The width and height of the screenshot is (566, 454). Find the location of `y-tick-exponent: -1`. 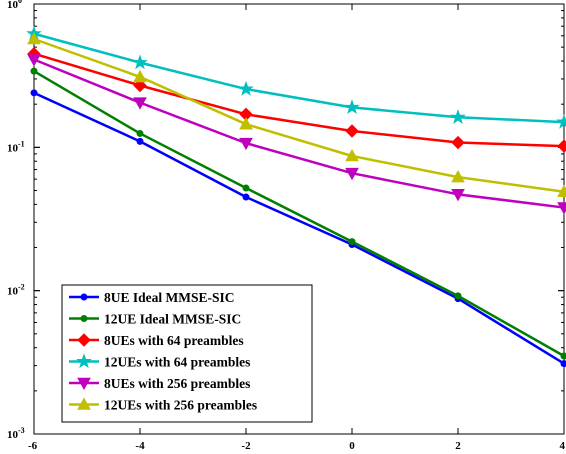

y-tick-exponent: -1 is located at coordinates (21, 143).